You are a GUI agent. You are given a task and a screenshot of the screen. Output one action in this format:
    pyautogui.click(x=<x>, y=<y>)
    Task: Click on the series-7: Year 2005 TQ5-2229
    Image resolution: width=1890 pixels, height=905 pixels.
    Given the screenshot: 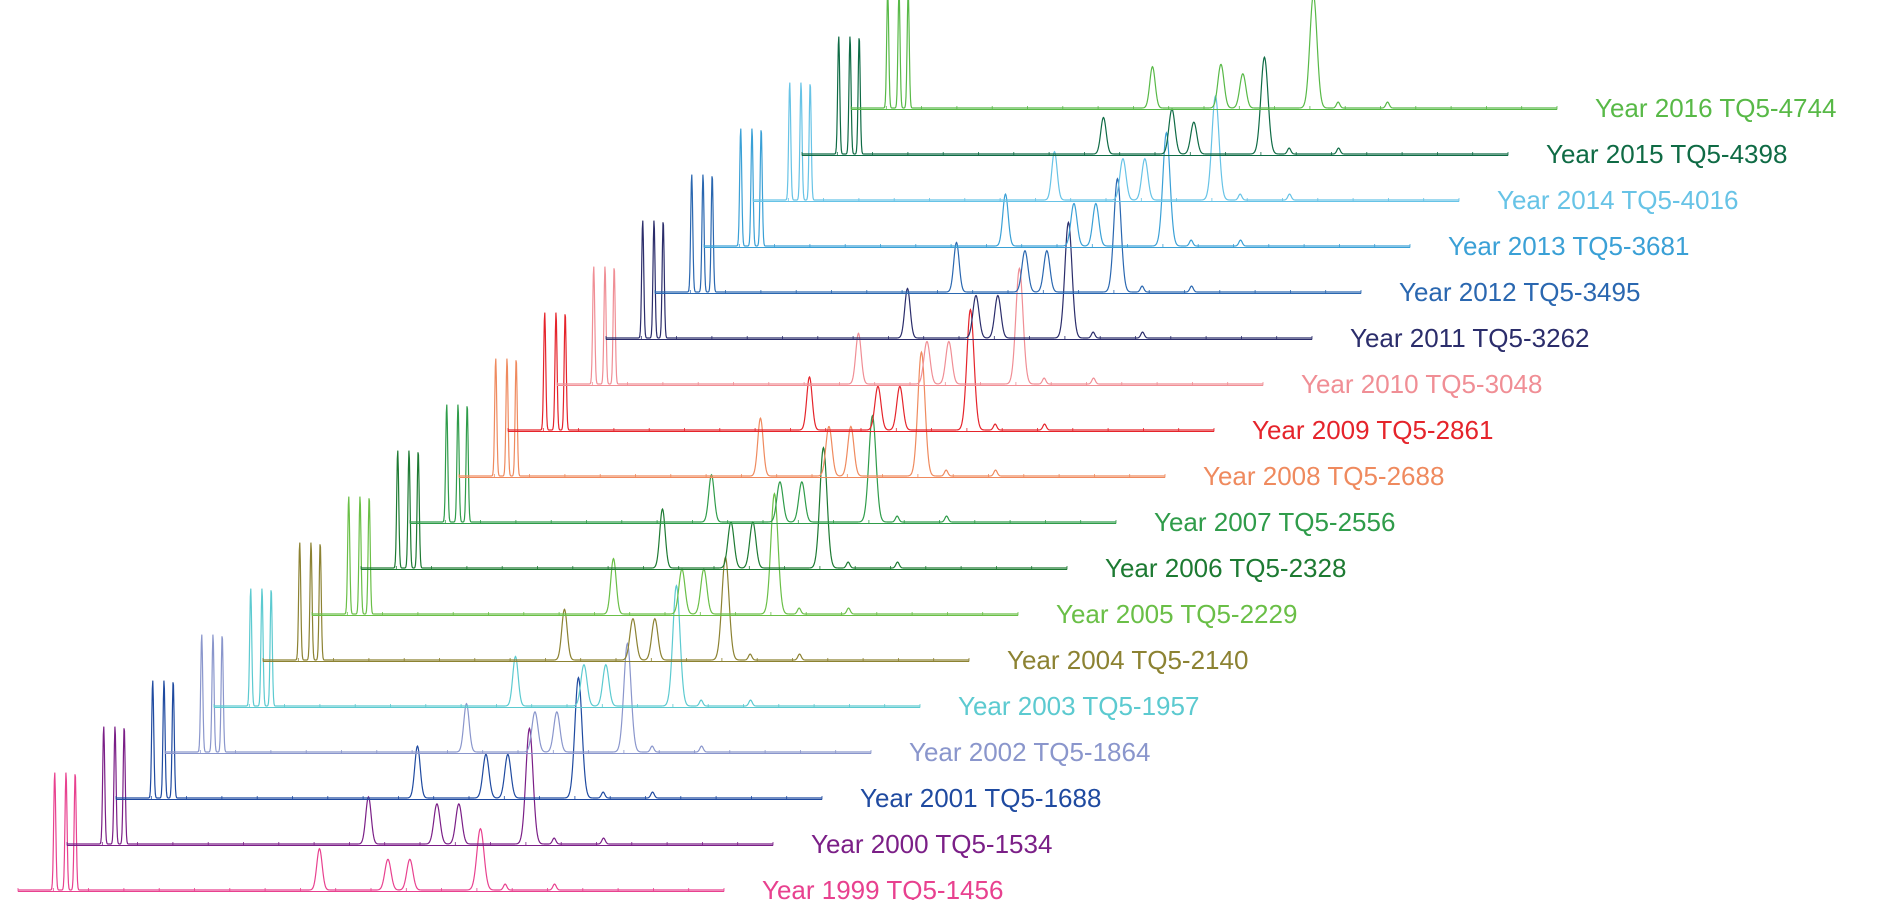 What is the action you would take?
    pyautogui.click(x=804, y=560)
    